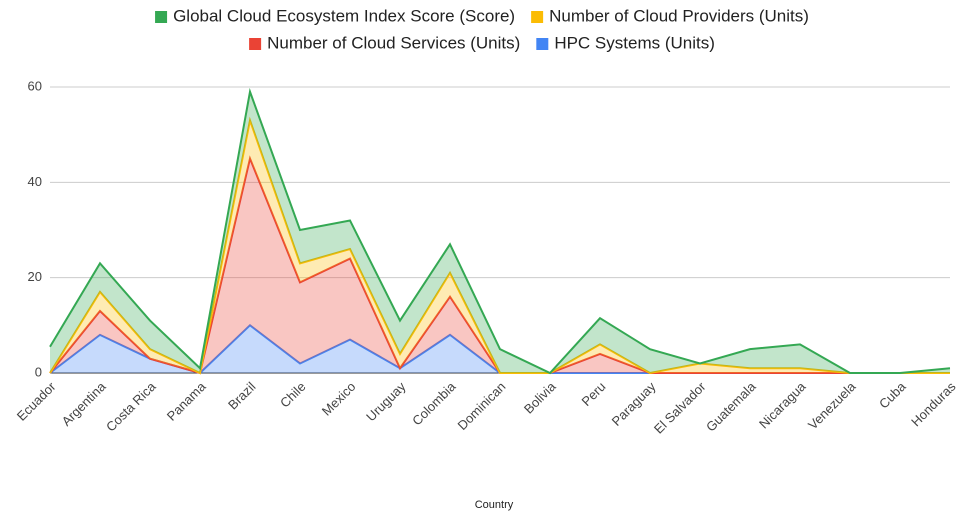 Image resolution: width=964 pixels, height=514 pixels. Describe the element at coordinates (500, 349) in the screenshot. I see `area` at that location.